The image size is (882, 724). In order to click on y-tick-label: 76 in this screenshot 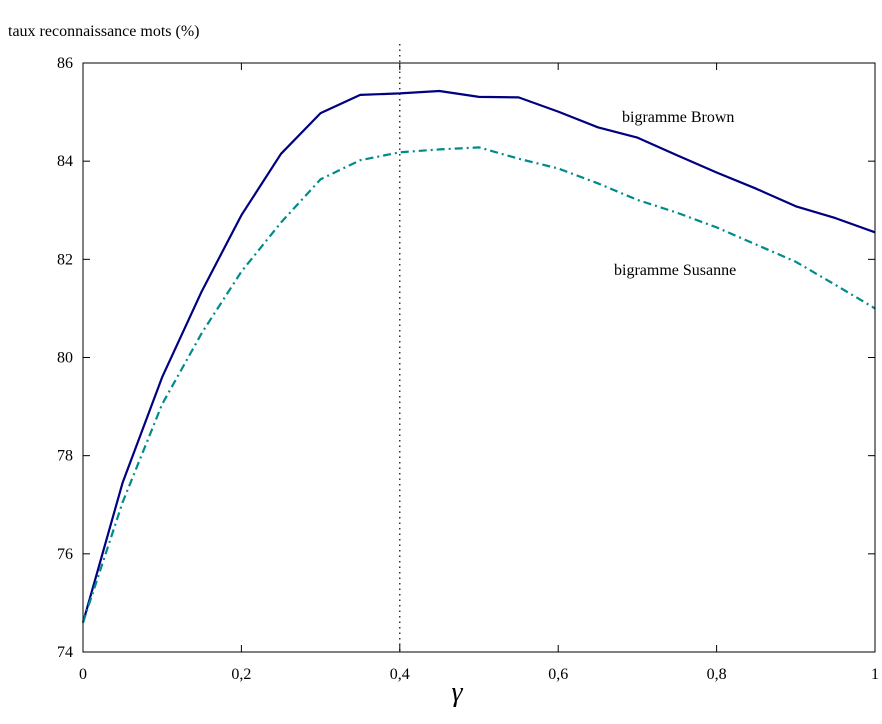, I will do `click(65, 554)`.